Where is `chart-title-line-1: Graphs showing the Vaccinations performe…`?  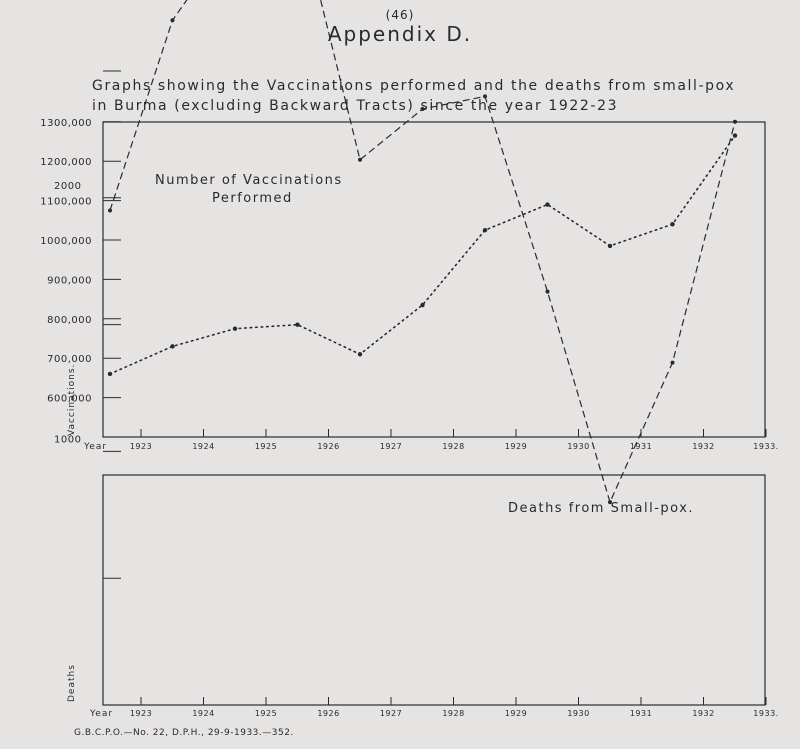
chart-title-line-1: Graphs showing the Vaccinations performe… is located at coordinates (414, 86).